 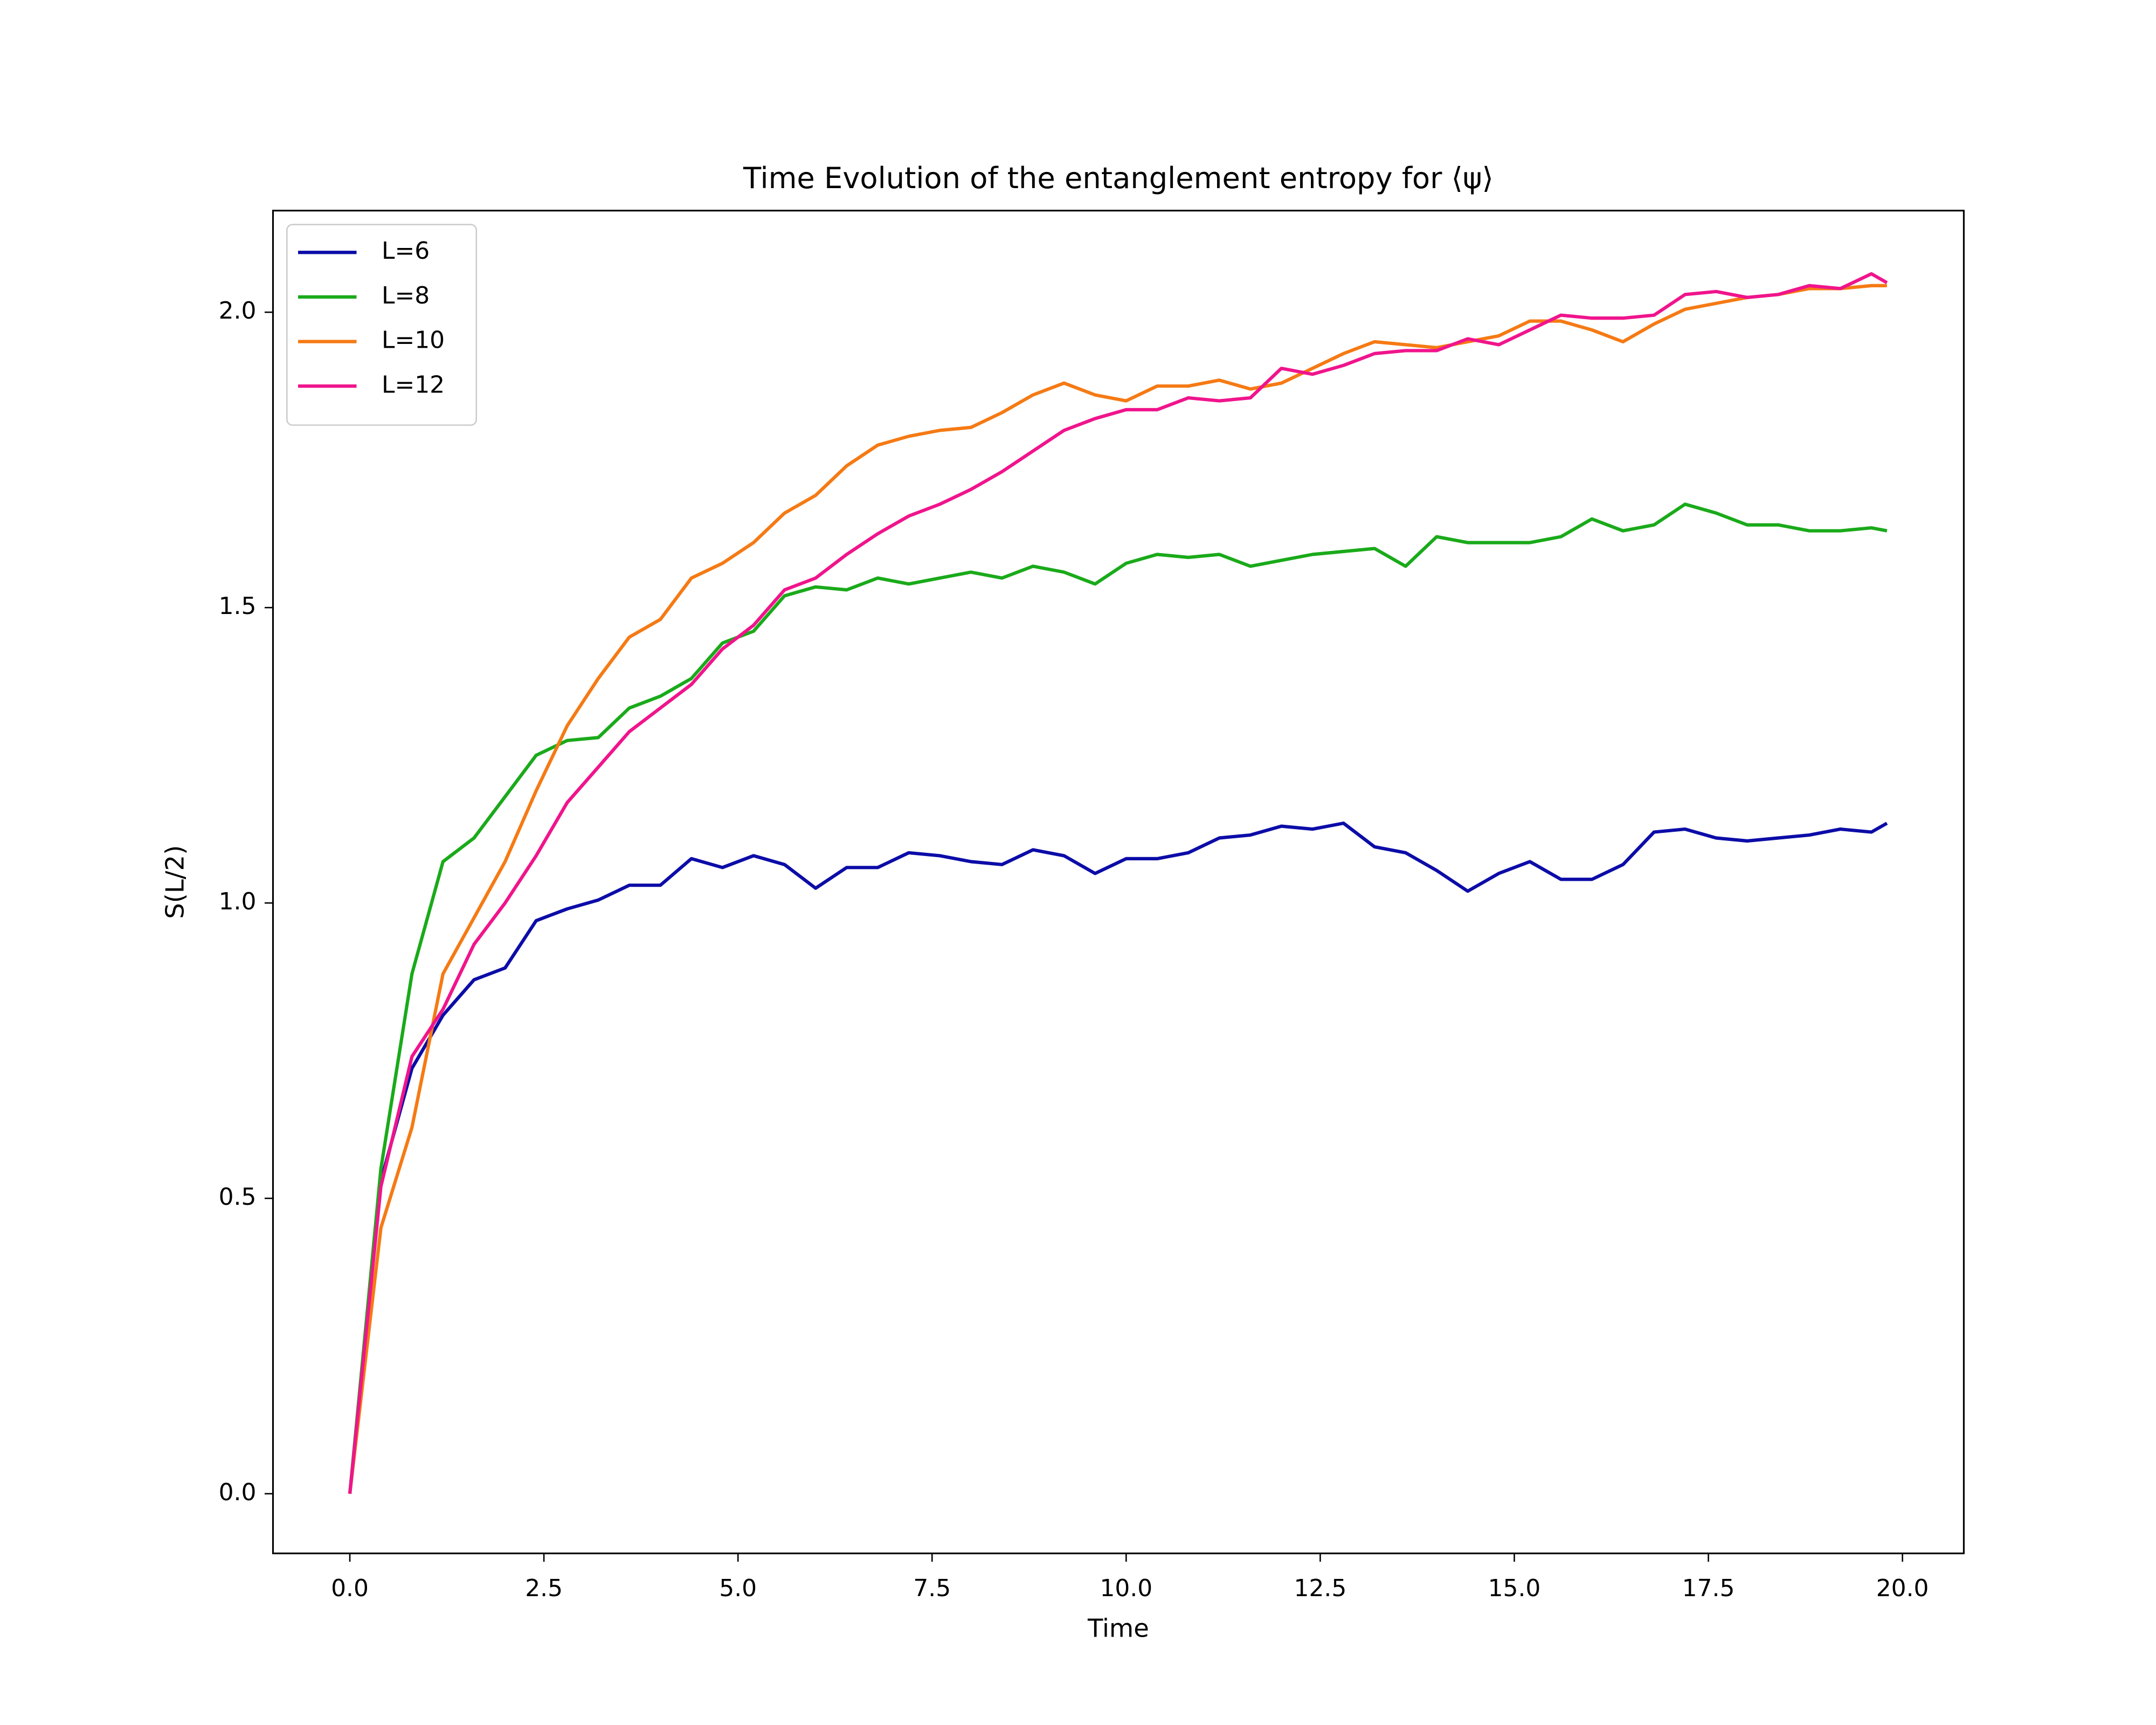 What do you see at coordinates (1902, 1588) in the screenshot?
I see `x-tick-label: 20.0` at bounding box center [1902, 1588].